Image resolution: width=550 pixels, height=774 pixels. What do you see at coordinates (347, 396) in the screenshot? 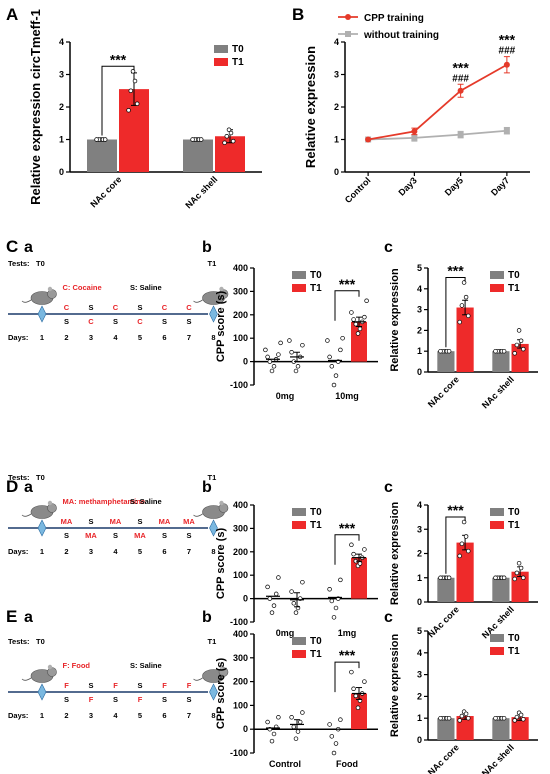
I see `x-tick-label: 10mg` at bounding box center [347, 396].